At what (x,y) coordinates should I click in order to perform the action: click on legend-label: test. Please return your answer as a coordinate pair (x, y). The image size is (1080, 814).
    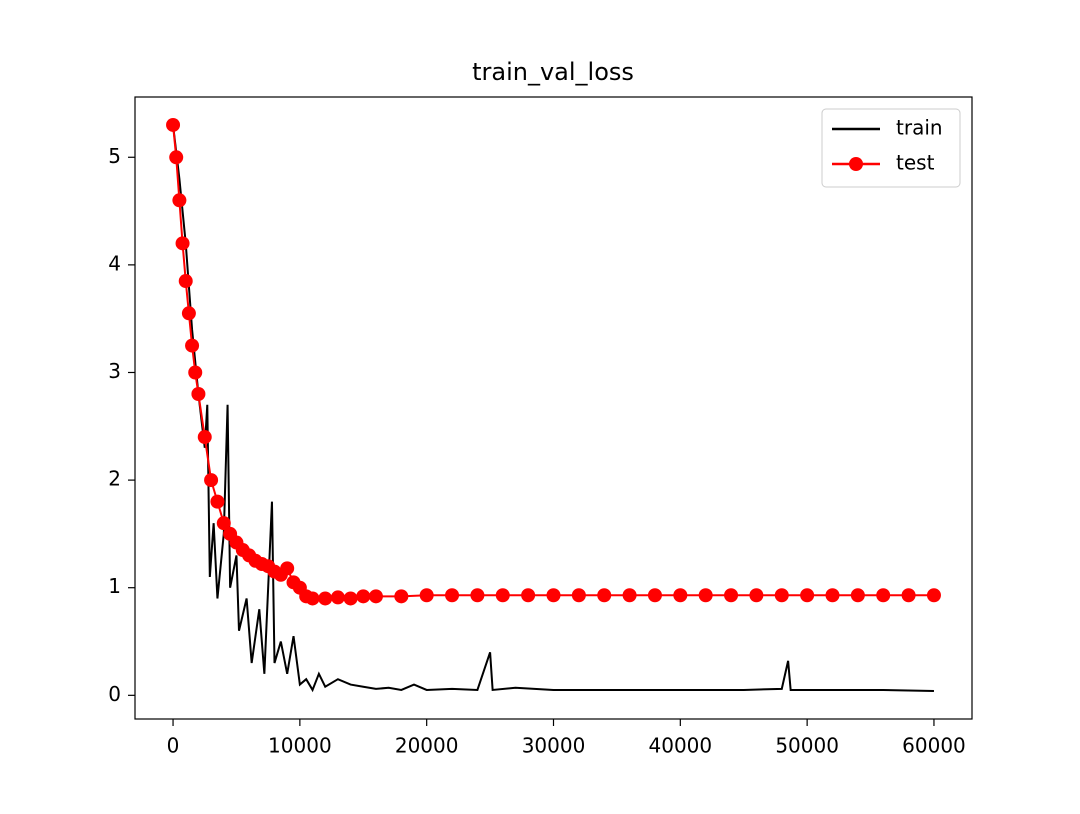
    Looking at the image, I should click on (915, 163).